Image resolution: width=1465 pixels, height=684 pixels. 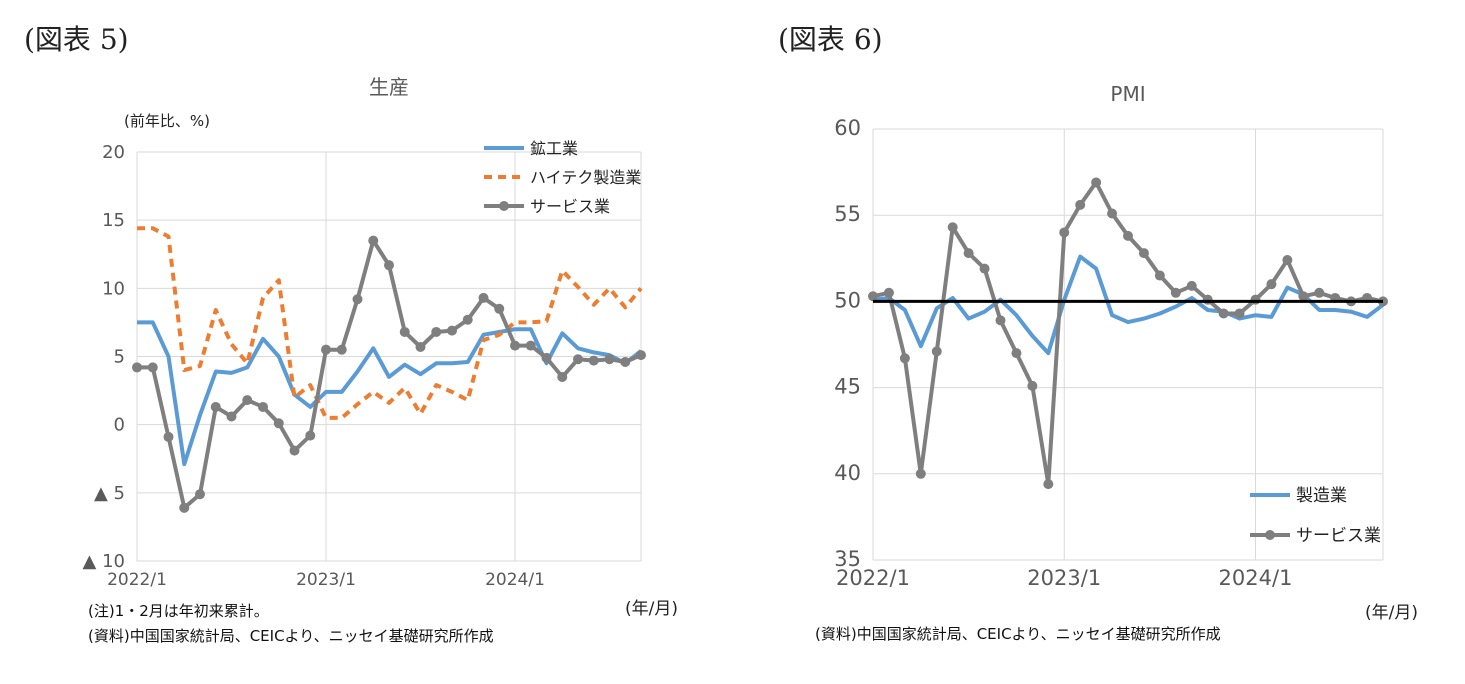 What do you see at coordinates (847, 300) in the screenshot?
I see `y-tick-label: 50` at bounding box center [847, 300].